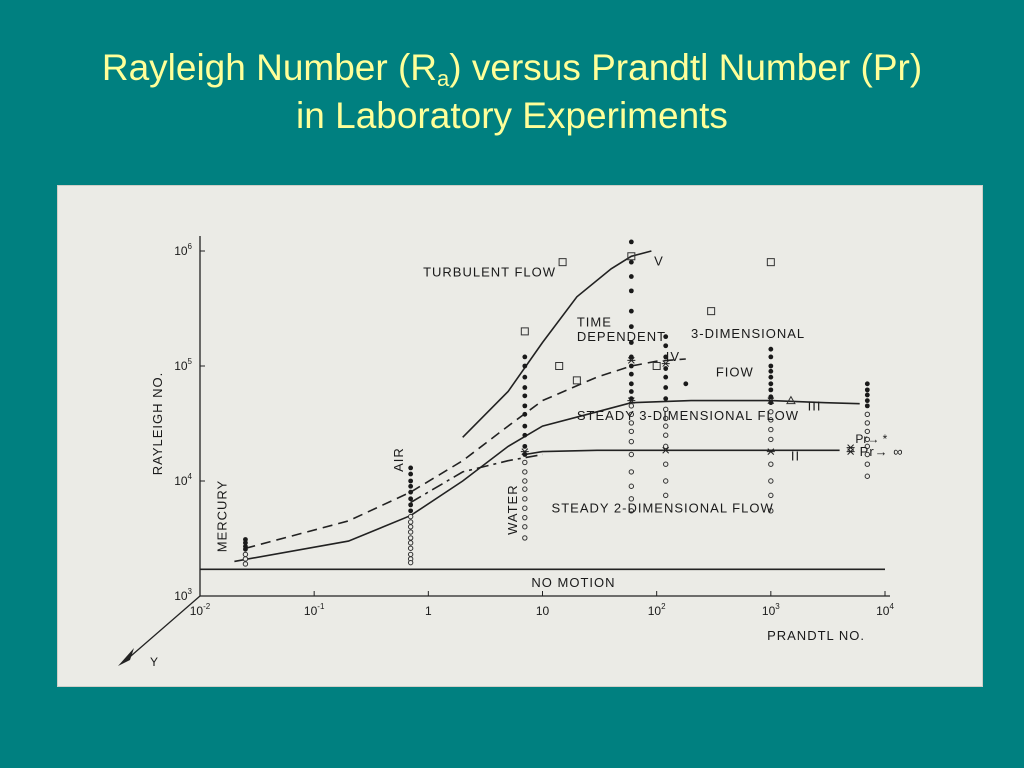  I want to click on x-tick-label-6: 10⁴, so click(885, 610).